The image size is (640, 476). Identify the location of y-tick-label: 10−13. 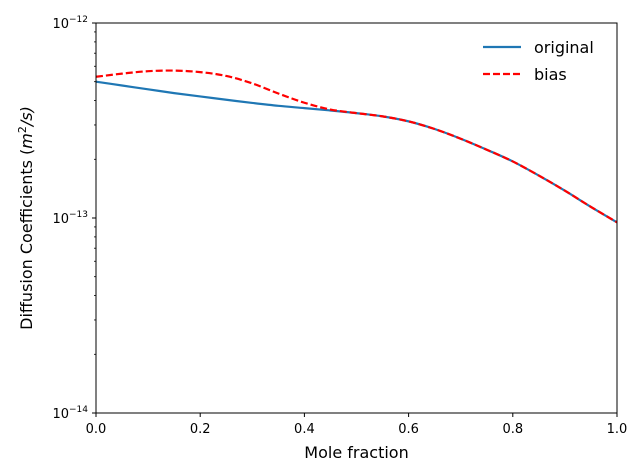
(70, 218).